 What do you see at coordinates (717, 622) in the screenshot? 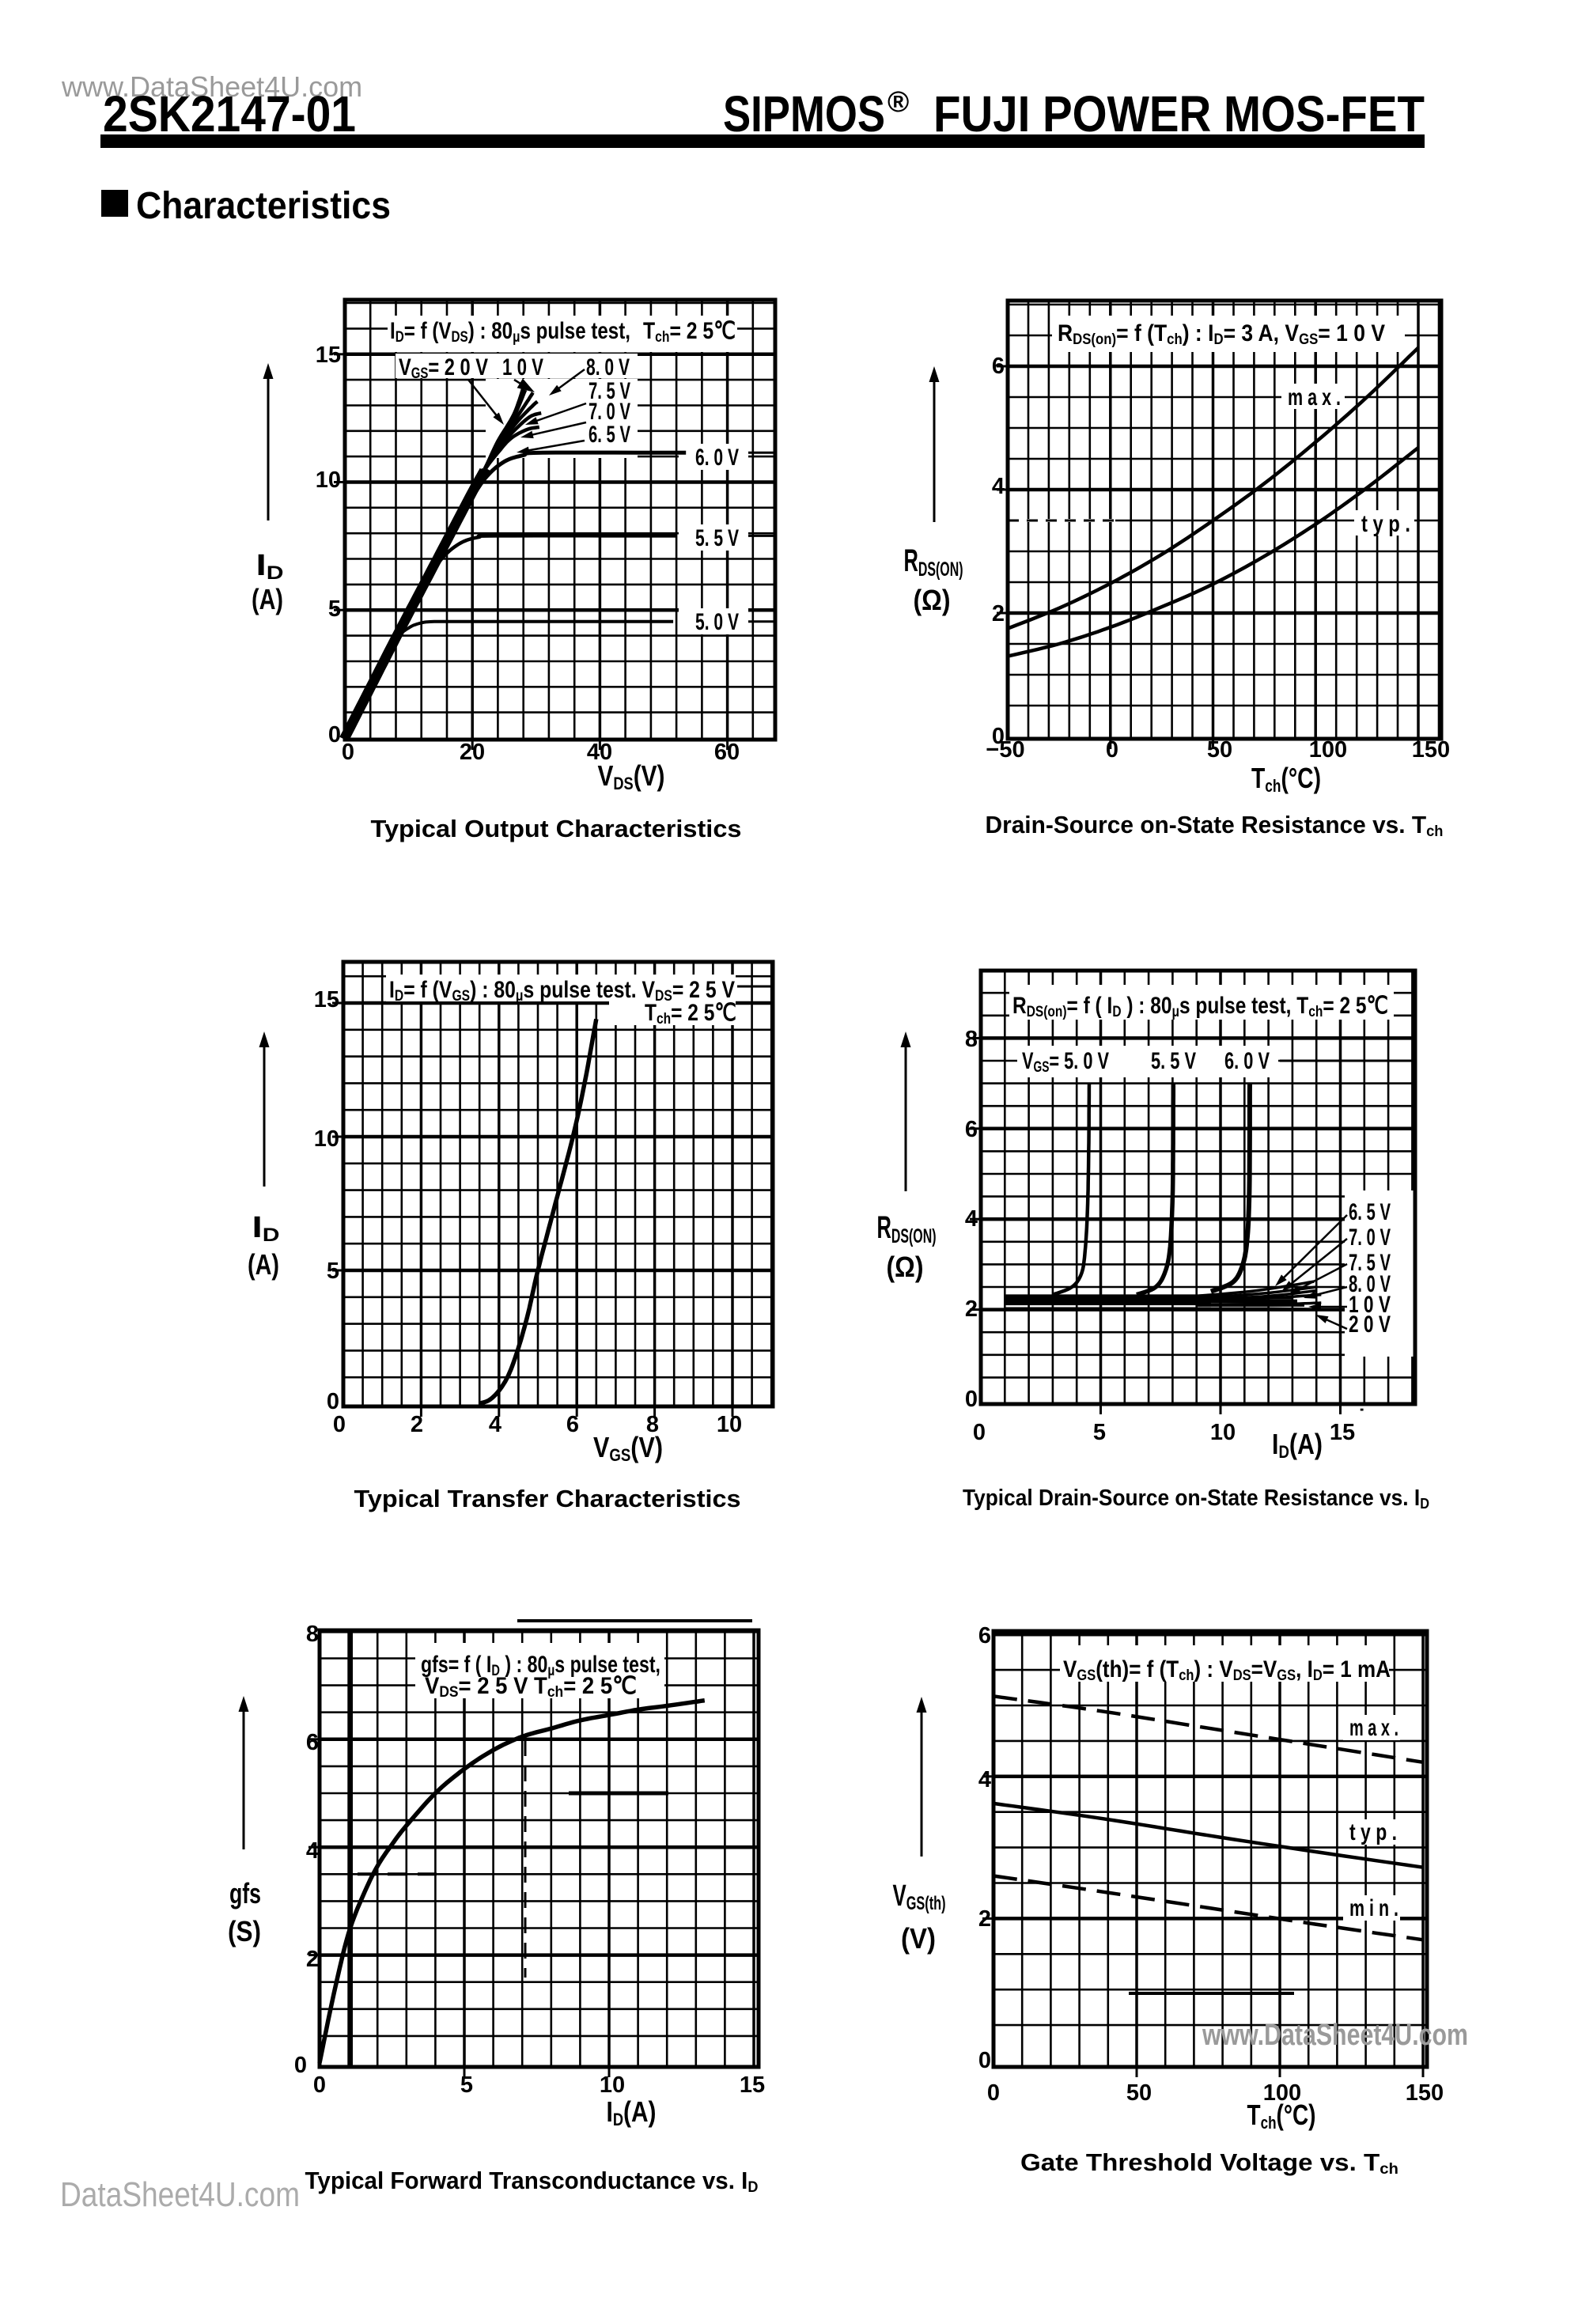
I see `svg-text: 5. 0 V` at bounding box center [717, 622].